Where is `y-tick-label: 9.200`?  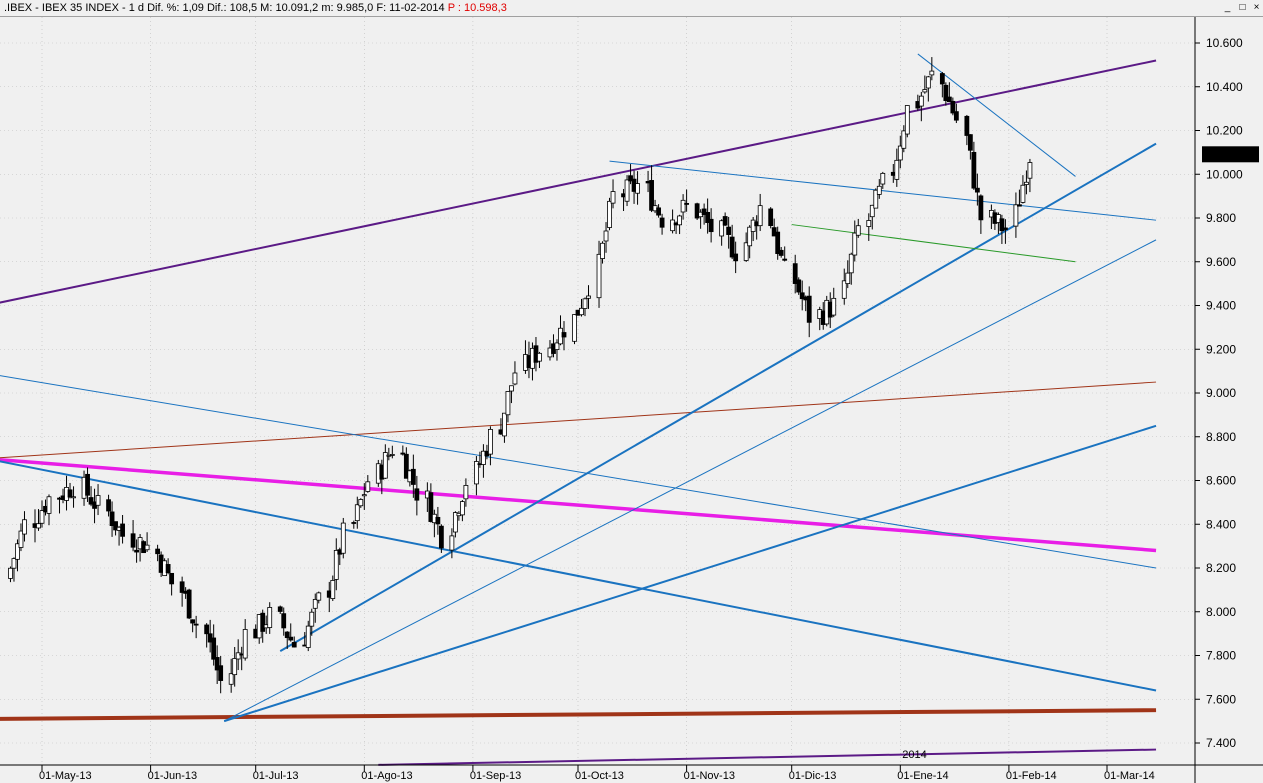 y-tick-label: 9.200 is located at coordinates (1221, 349).